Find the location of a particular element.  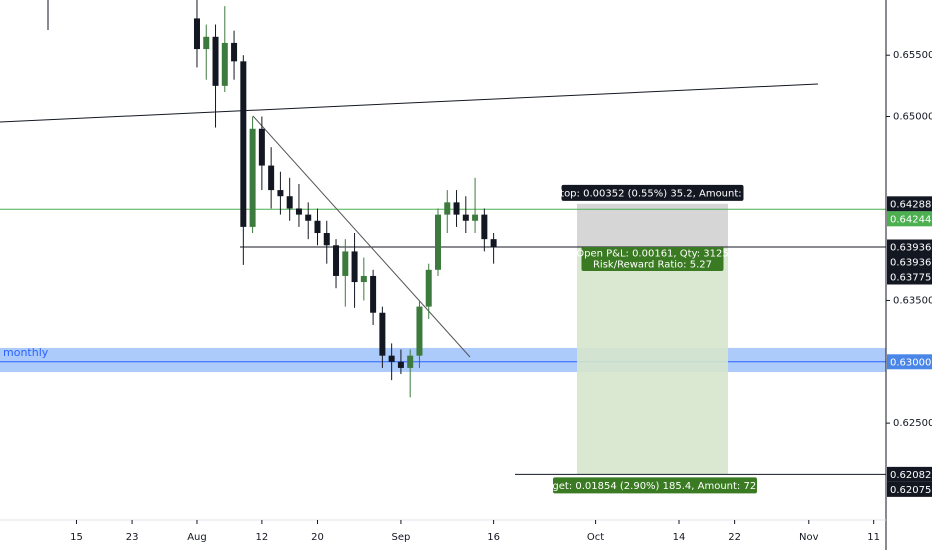

pnl-label: Open P&L: 0.00161, Qty: 3125 is located at coordinates (652, 254).